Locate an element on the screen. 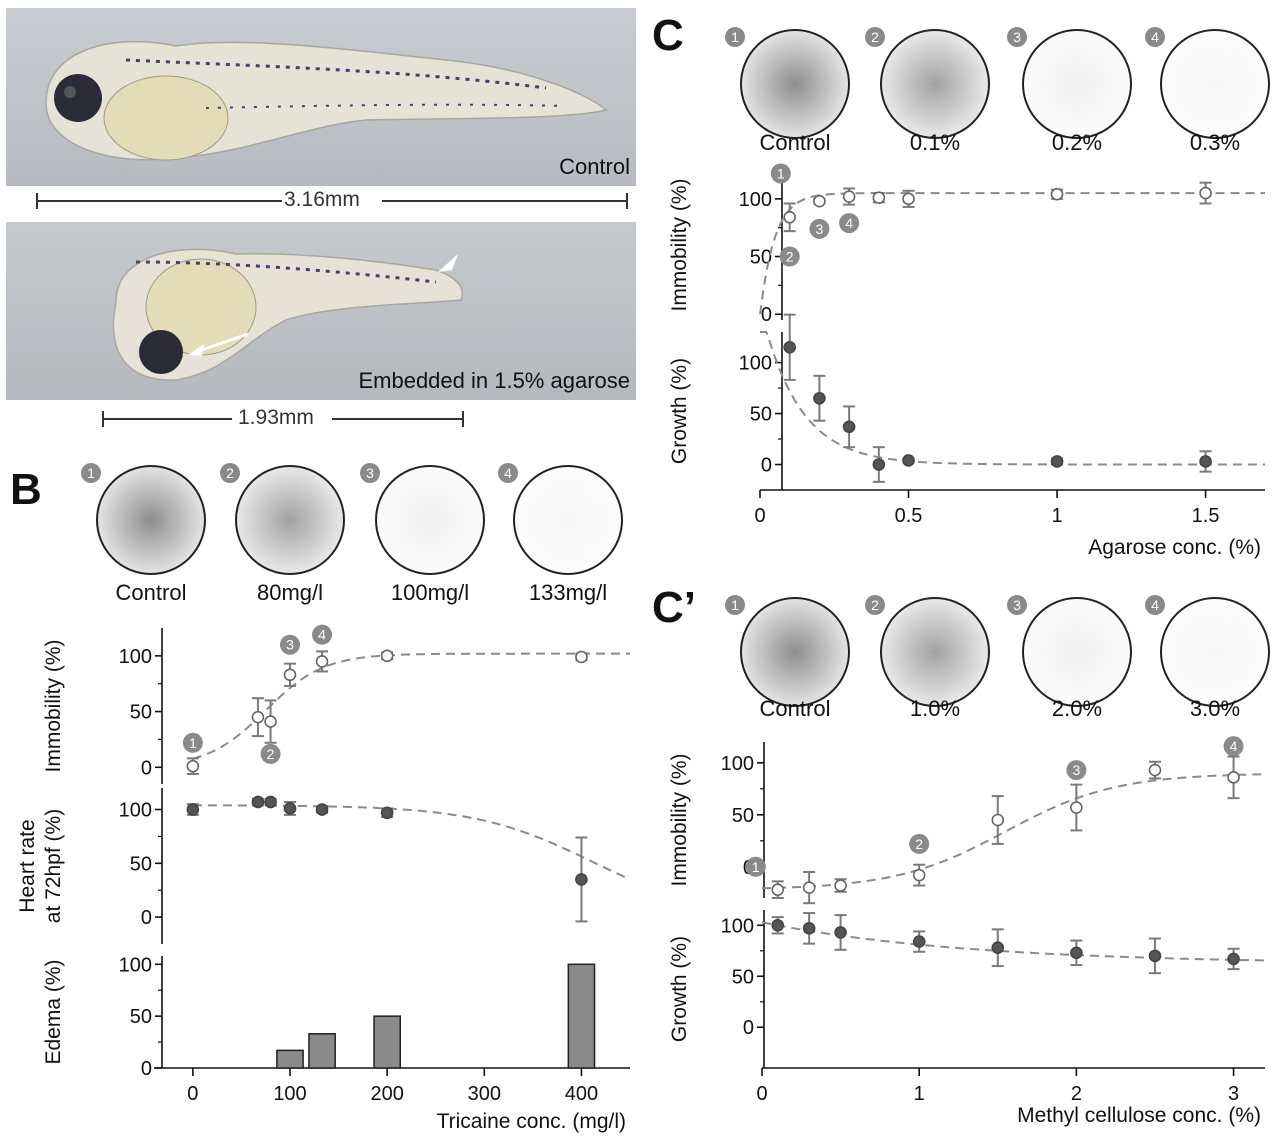 This screenshot has height=1139, width=1280. well-label: 3.0% is located at coordinates (1215, 708).